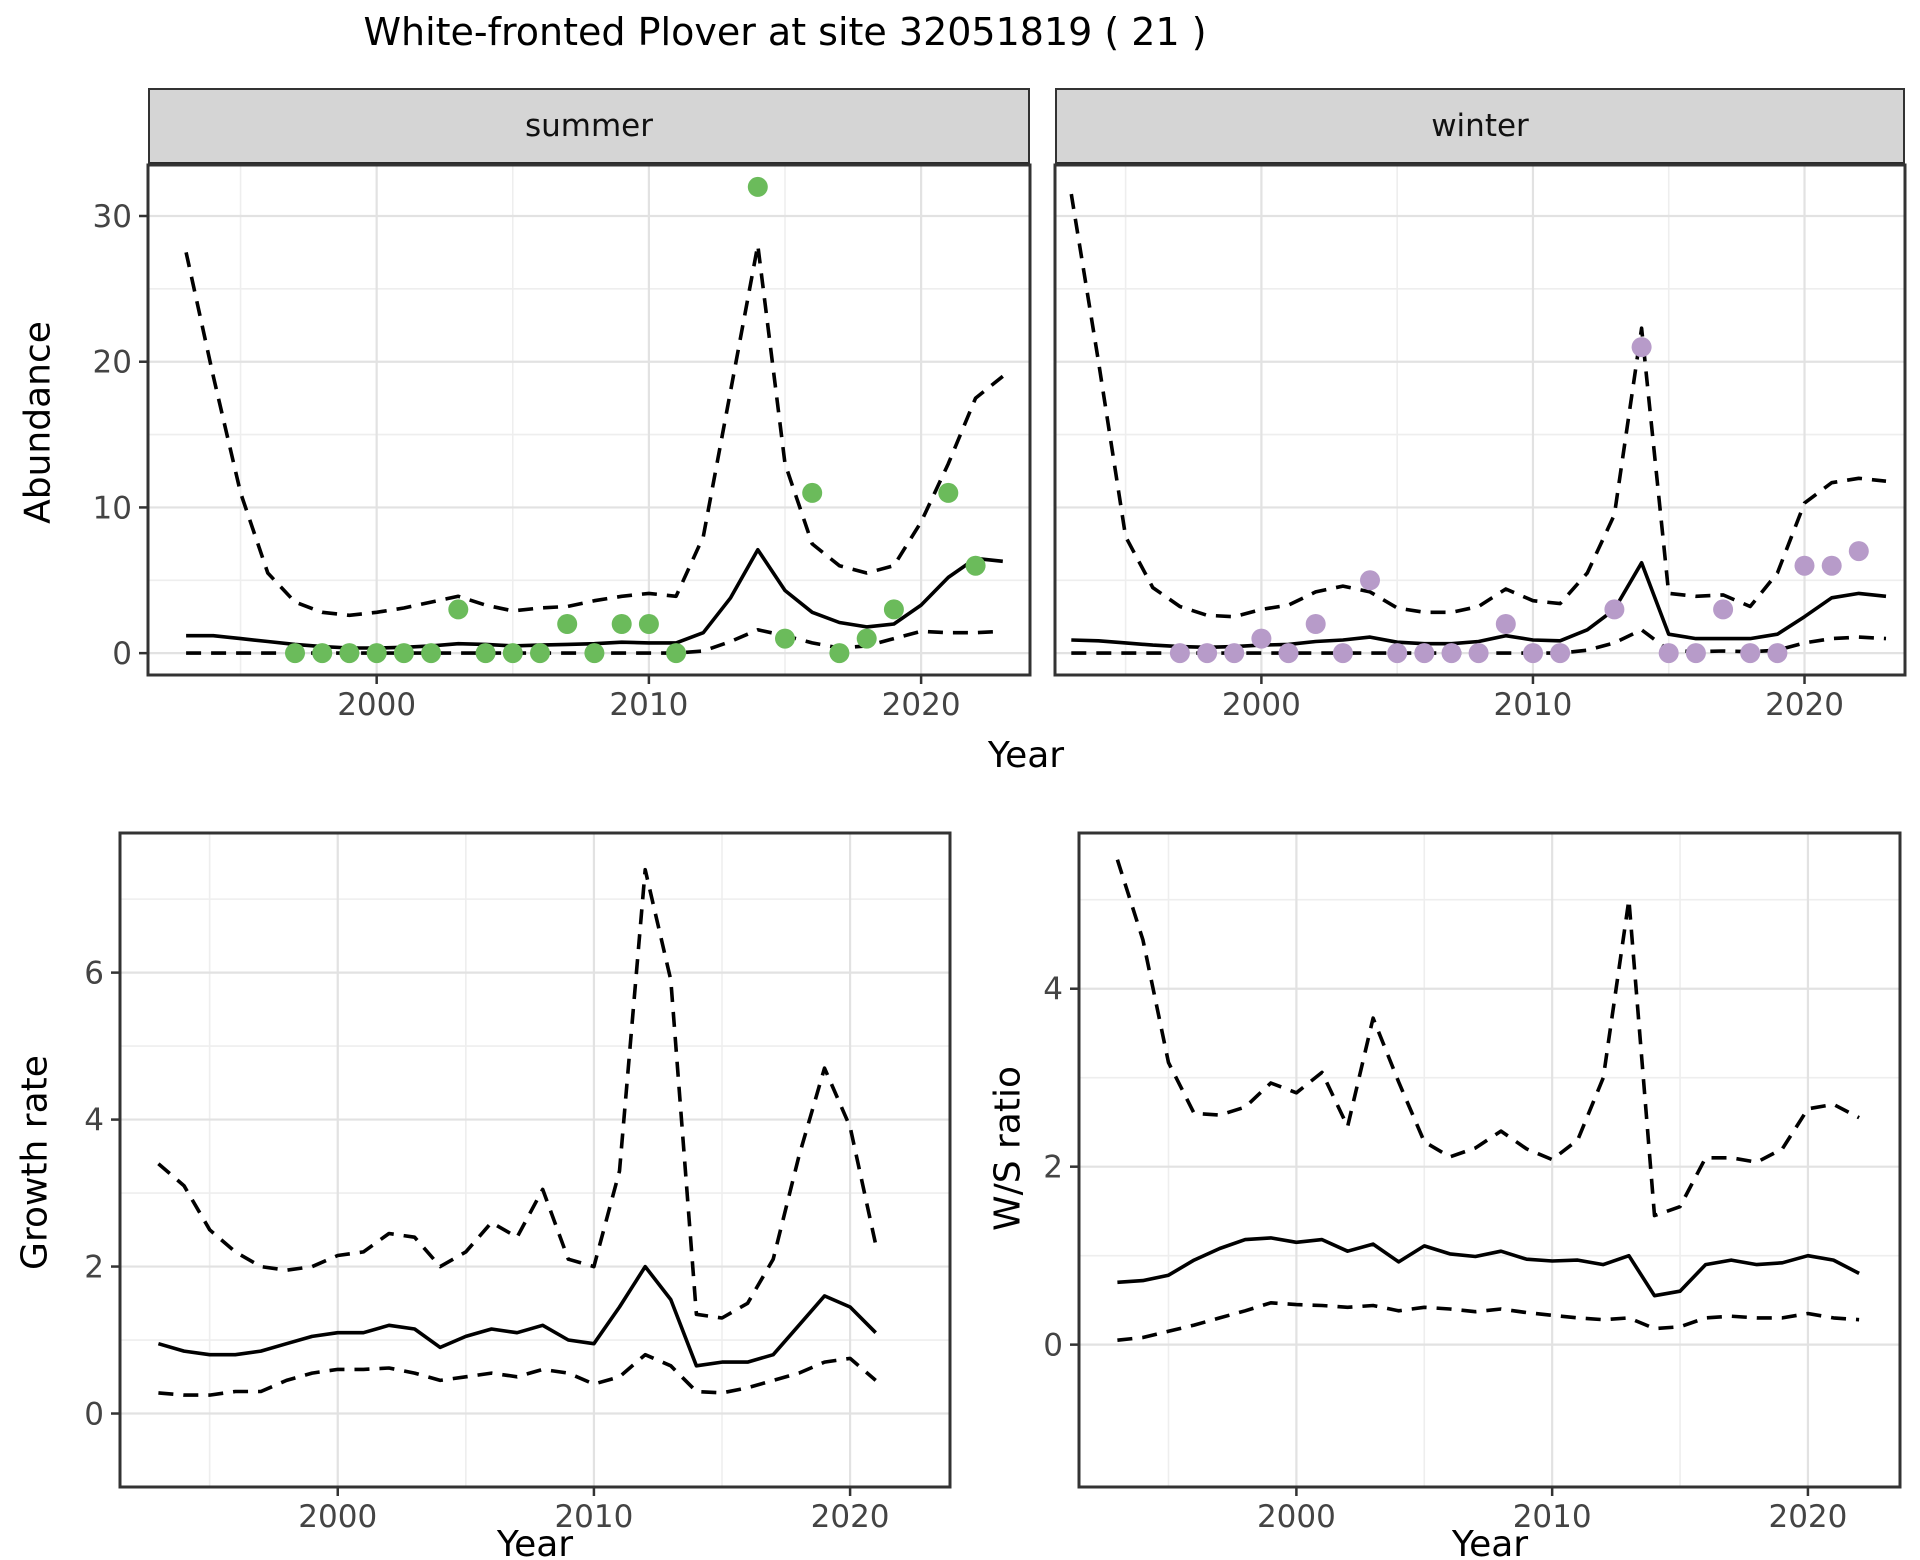  What do you see at coordinates (112, 217) in the screenshot?
I see `y-tick-label: 30` at bounding box center [112, 217].